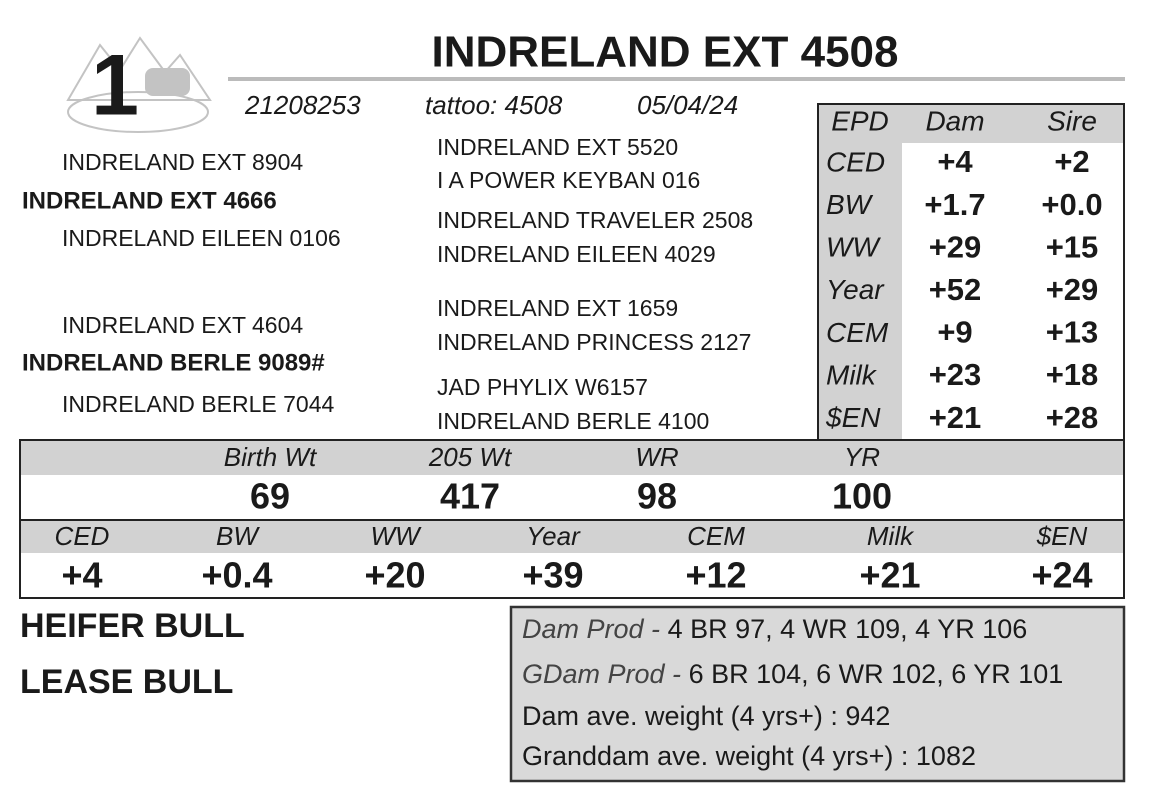  I want to click on production-line: Dam ave. weight (4 yrs+) : 942, so click(706, 716).